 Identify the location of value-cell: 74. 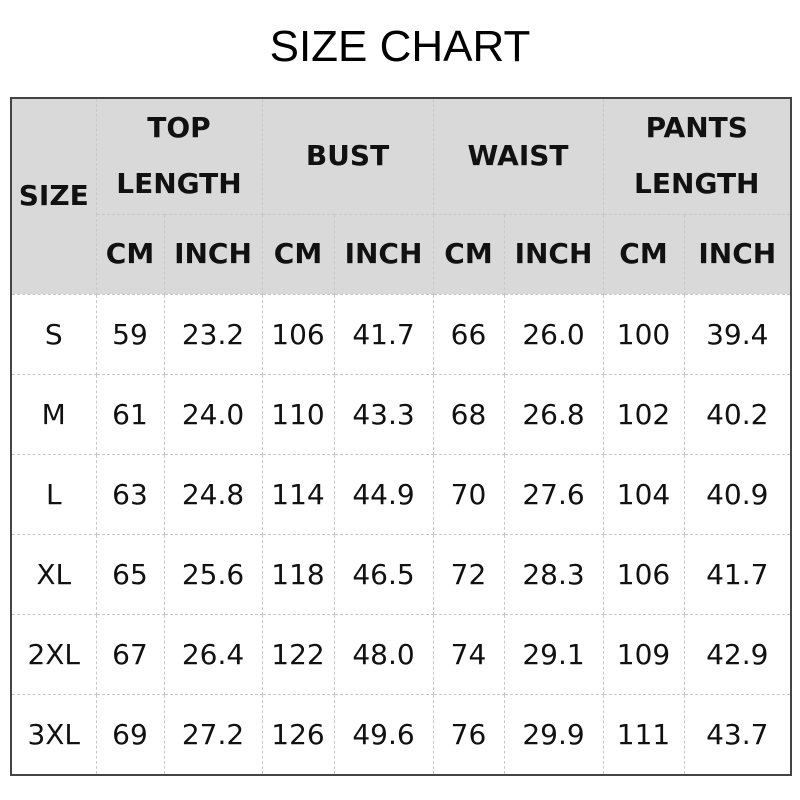
(468, 654).